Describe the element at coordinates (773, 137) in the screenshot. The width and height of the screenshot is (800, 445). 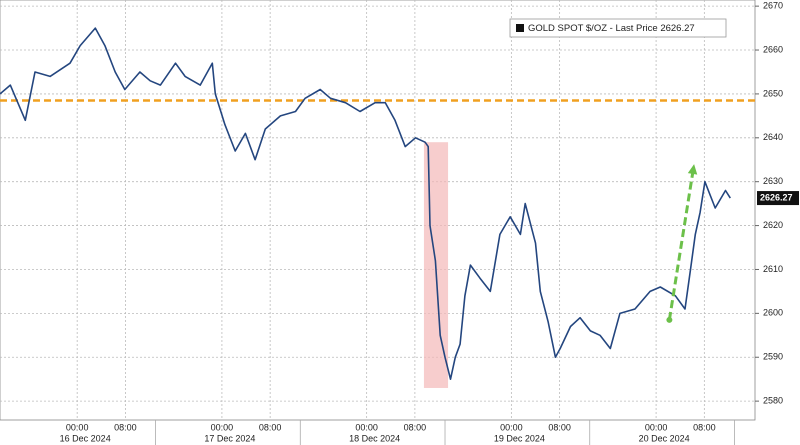
I see `y-tick-label: 2640` at that location.